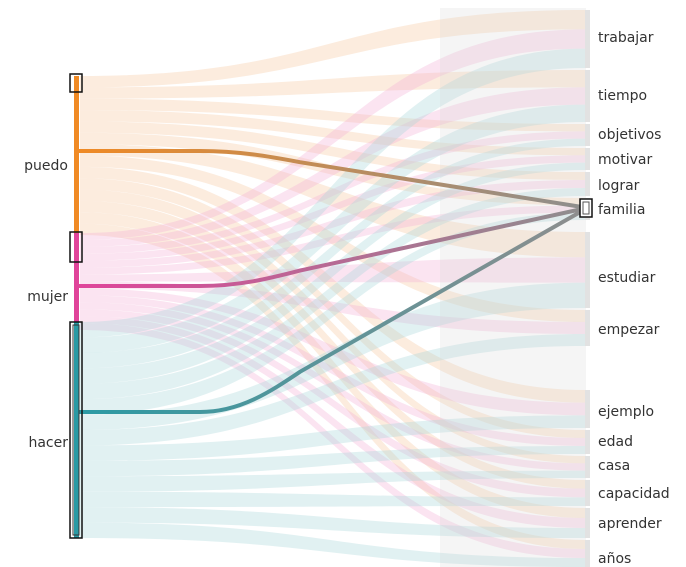 This screenshot has height=567, width=686. What do you see at coordinates (76, 83) in the screenshot?
I see `source-marker-puedo` at bounding box center [76, 83].